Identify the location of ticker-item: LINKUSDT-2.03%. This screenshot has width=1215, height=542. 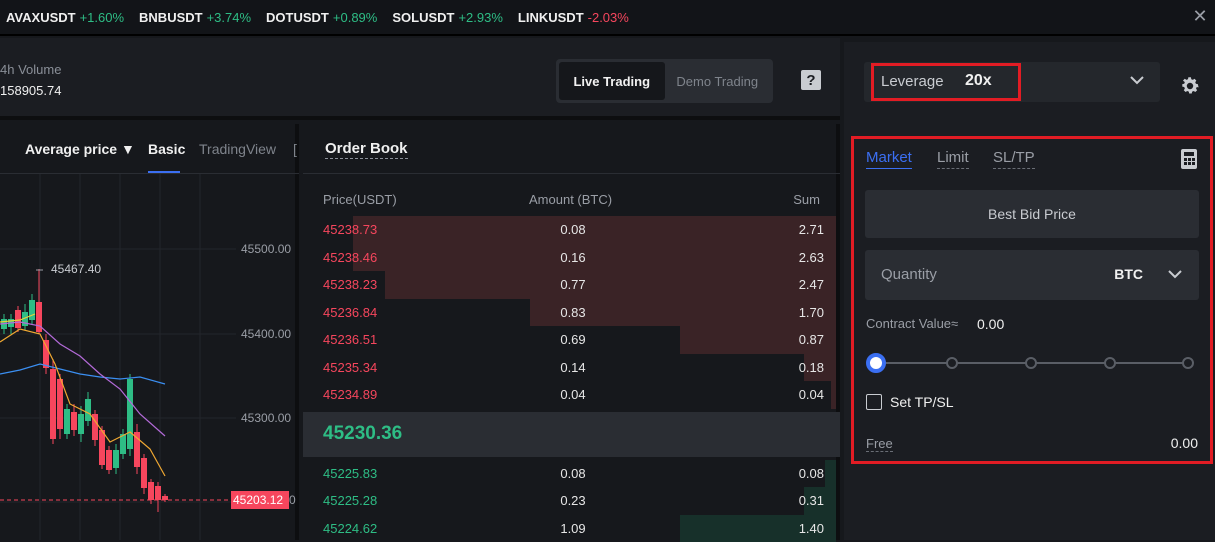
(573, 17).